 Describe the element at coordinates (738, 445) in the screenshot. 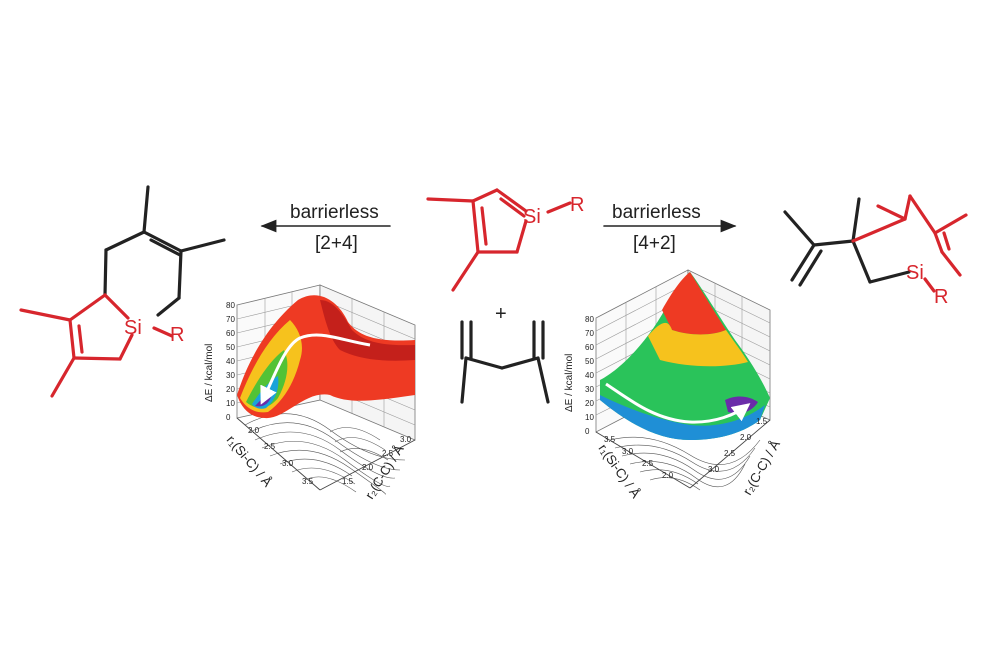

I see `right-r2-ticks: 1.5 2.0 2.5 3.0` at that location.